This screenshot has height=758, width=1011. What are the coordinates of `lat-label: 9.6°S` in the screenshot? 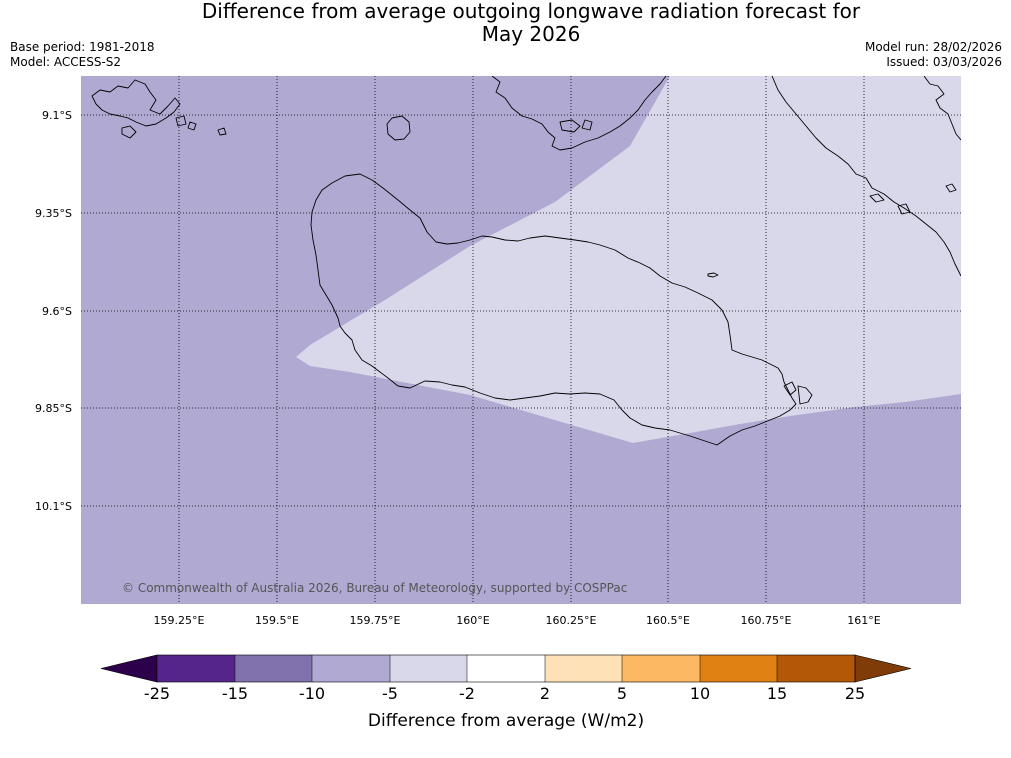 It's located at (57, 311).